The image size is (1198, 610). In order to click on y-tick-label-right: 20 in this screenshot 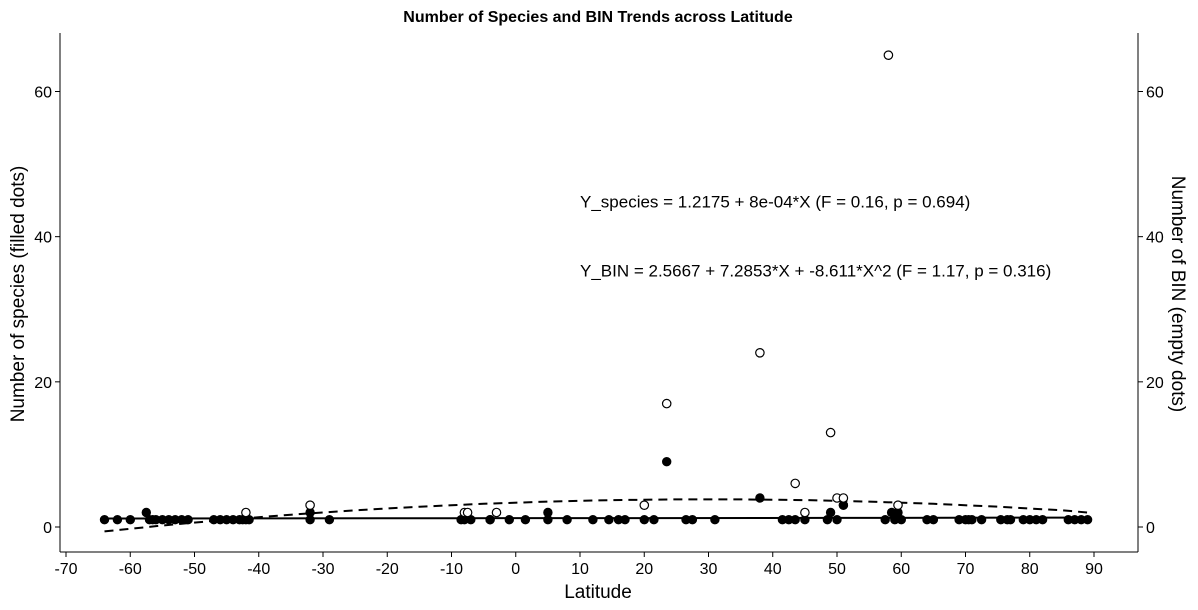, I will do `click(1155, 383)`.